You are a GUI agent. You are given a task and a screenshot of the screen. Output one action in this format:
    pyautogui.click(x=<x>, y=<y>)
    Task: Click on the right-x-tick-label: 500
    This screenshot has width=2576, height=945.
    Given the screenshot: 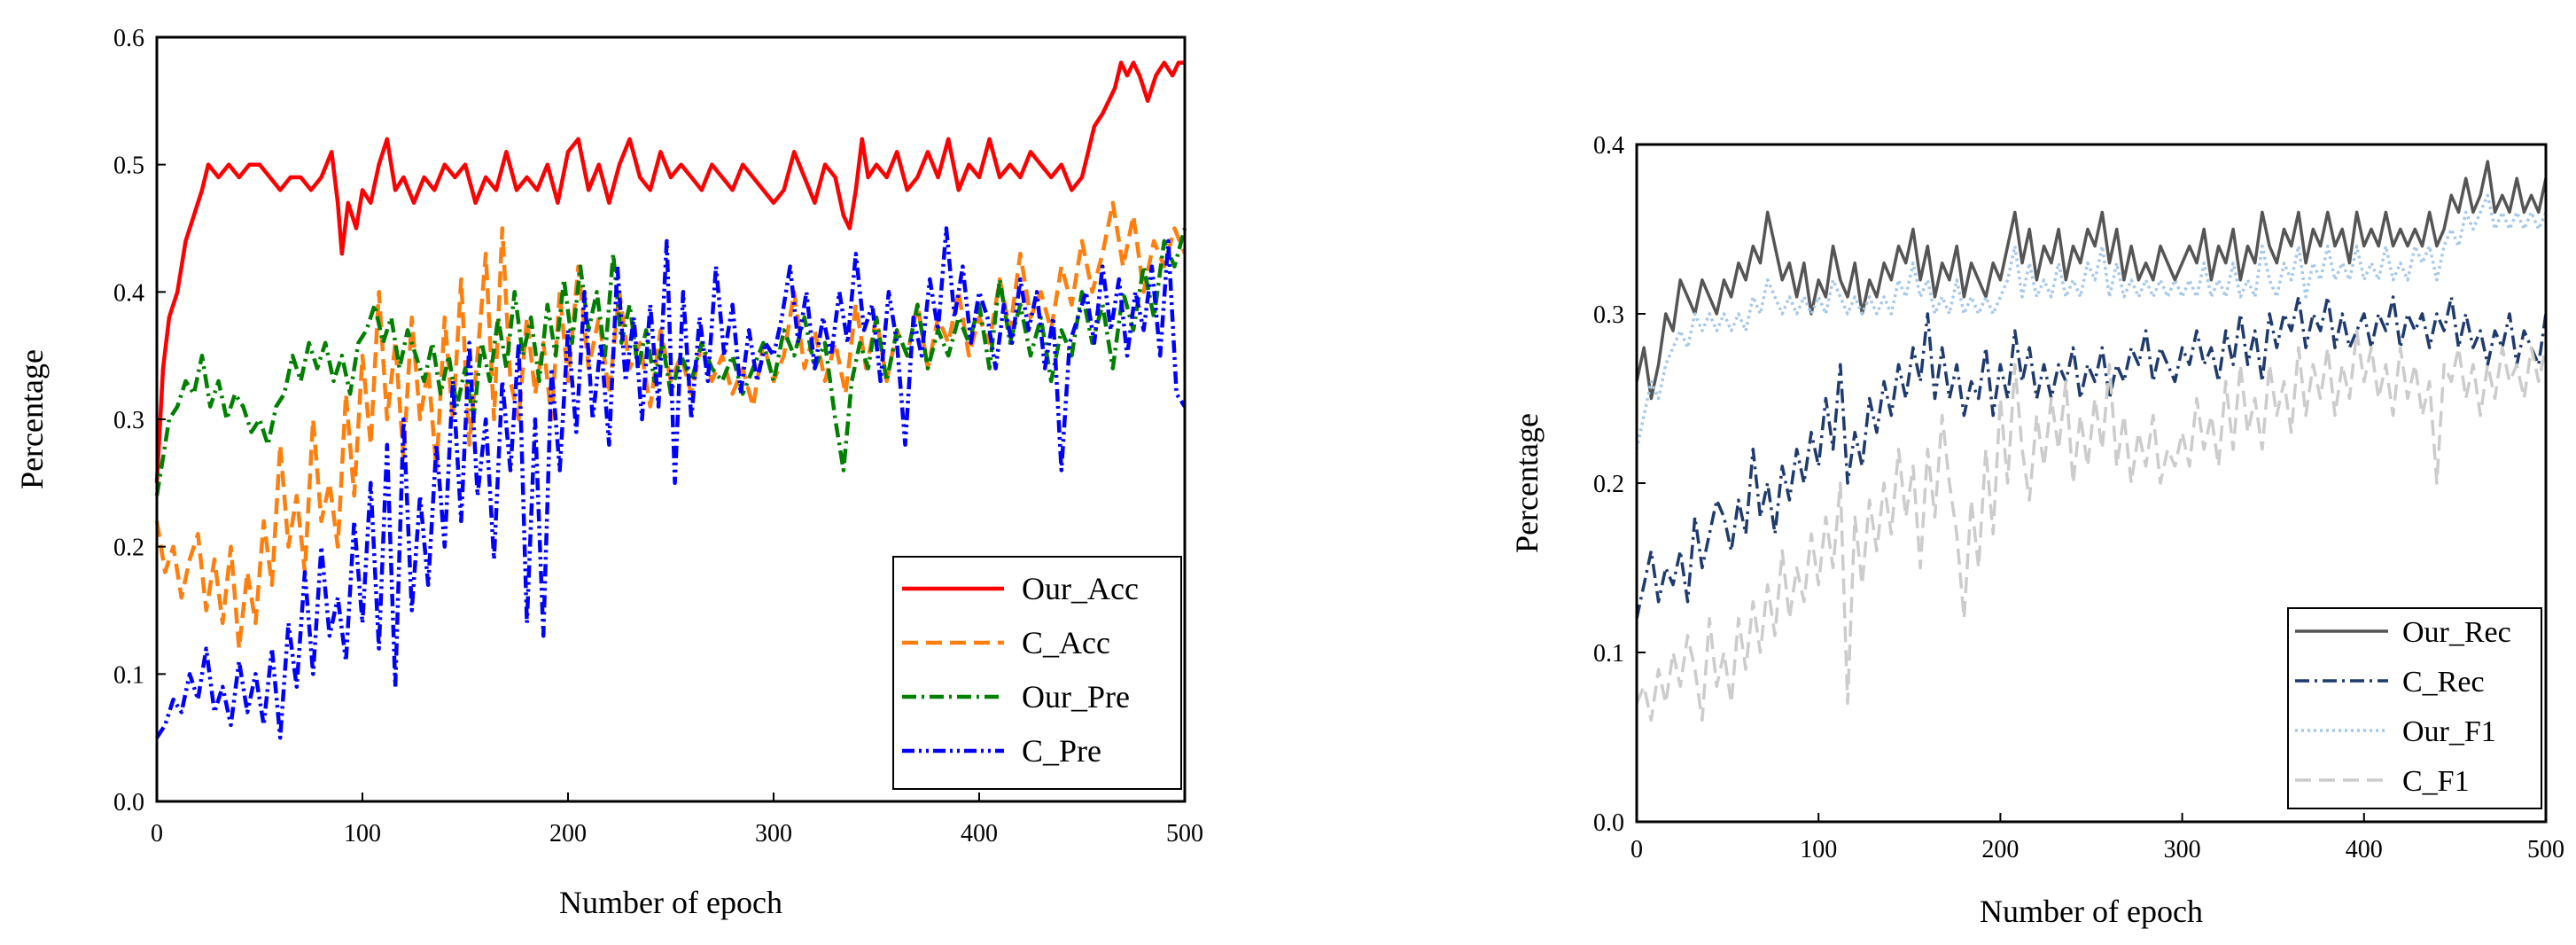 What is the action you would take?
    pyautogui.click(x=2546, y=849)
    